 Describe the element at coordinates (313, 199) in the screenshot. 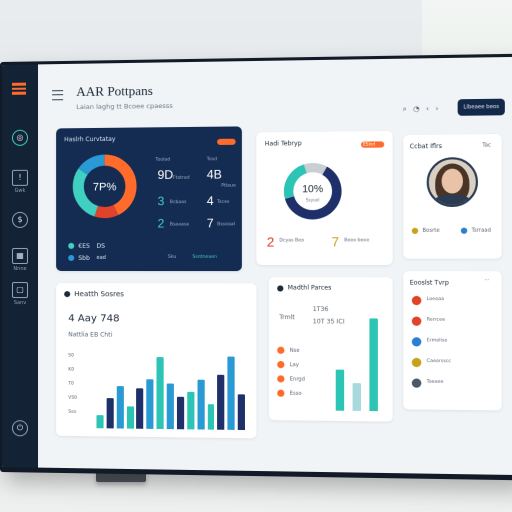

I see `donut-card-center-sub: Ssyuel` at that location.